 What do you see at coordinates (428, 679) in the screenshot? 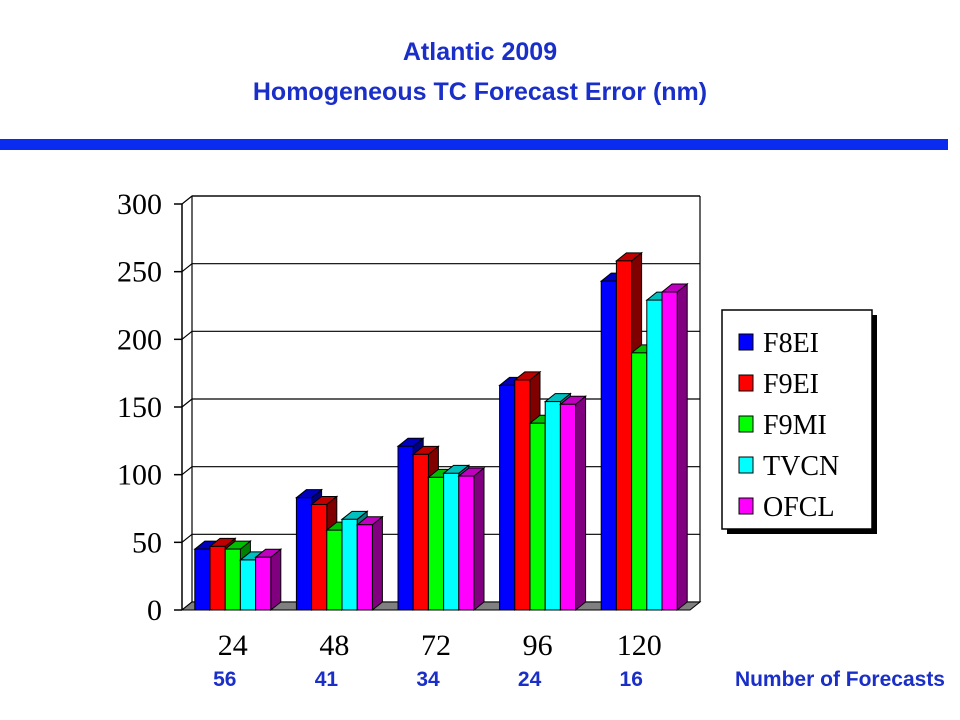
I see `forecast-count: 34` at bounding box center [428, 679].